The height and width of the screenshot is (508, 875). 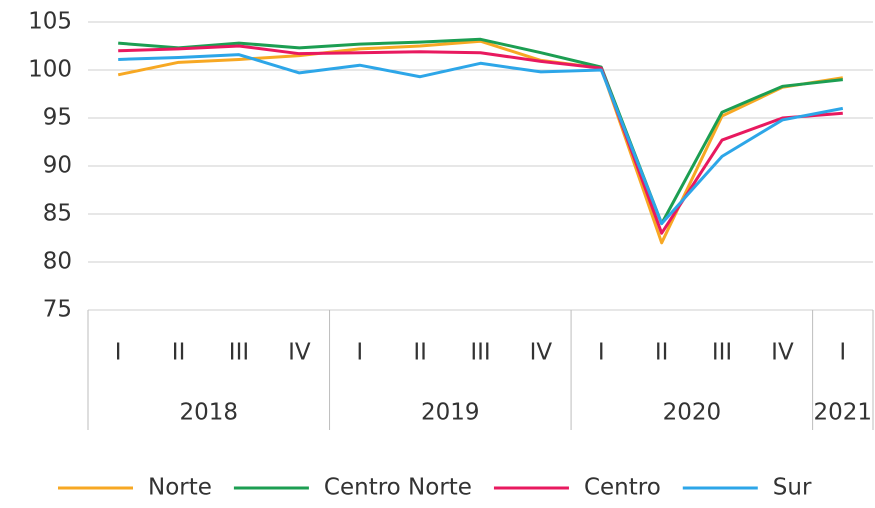 I want to click on y-tick-label: 90, so click(x=57, y=166).